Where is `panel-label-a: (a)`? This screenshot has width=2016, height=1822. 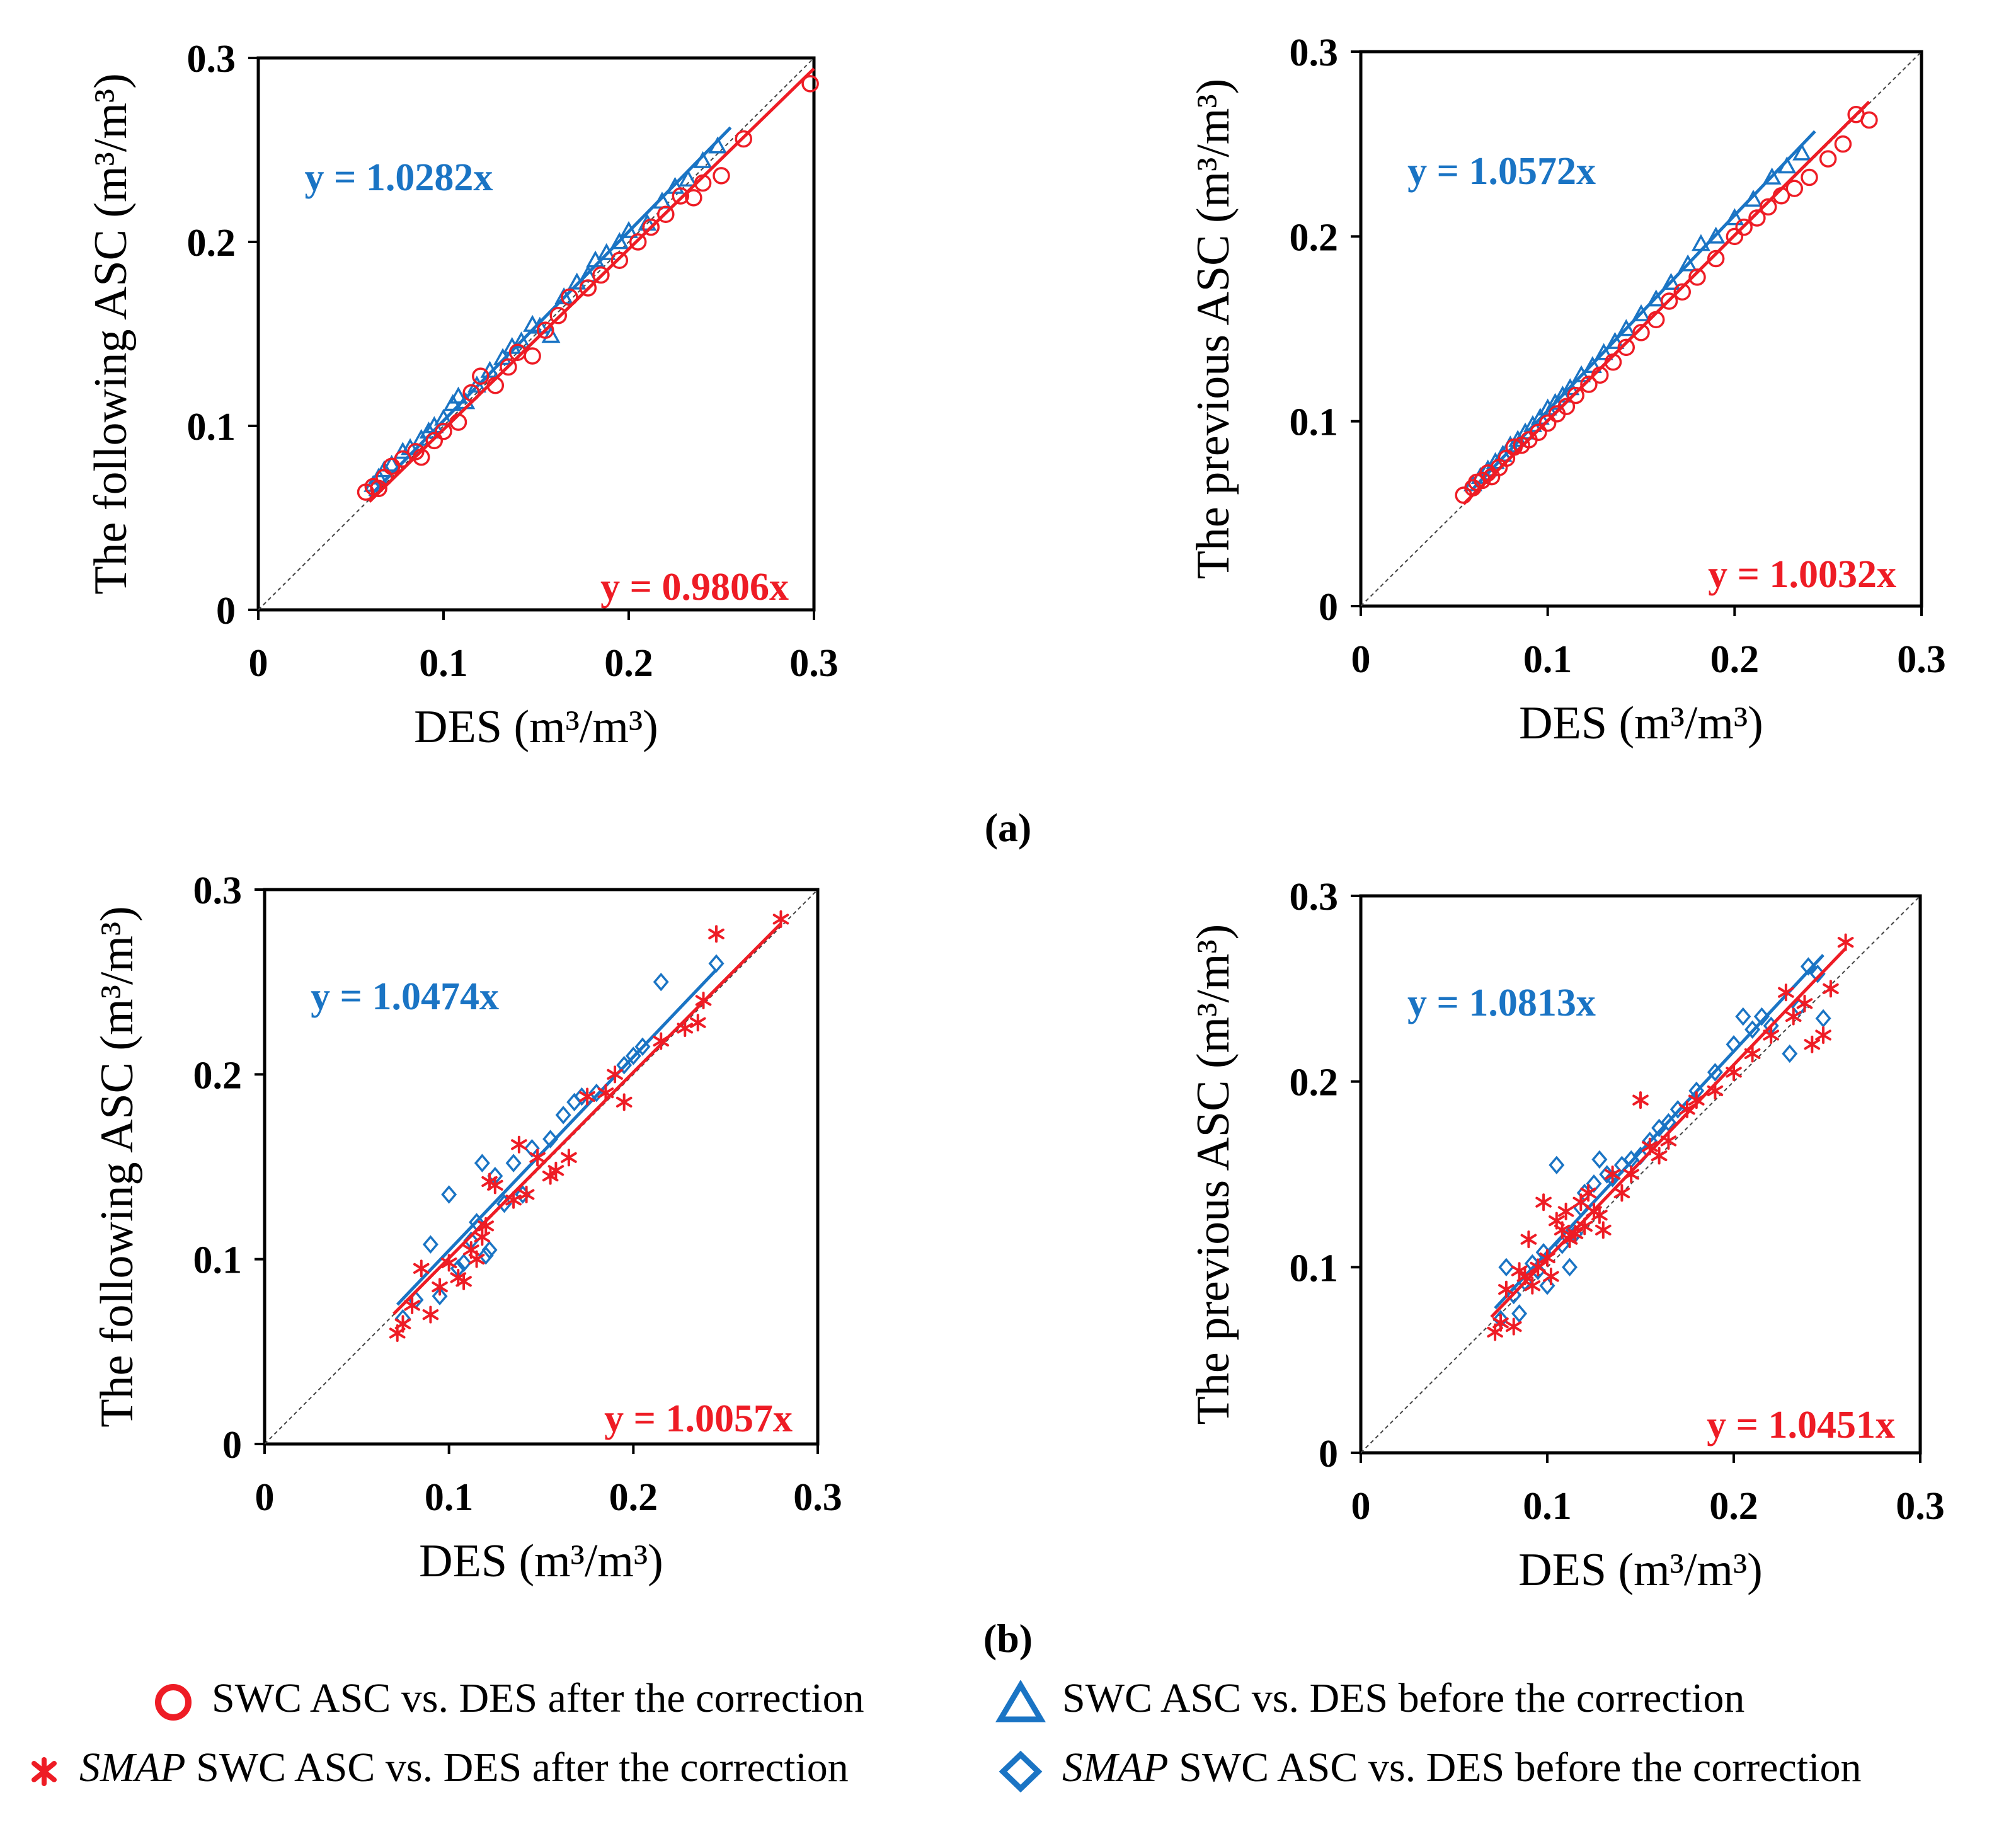 panel-label-a: (a) is located at coordinates (1008, 827).